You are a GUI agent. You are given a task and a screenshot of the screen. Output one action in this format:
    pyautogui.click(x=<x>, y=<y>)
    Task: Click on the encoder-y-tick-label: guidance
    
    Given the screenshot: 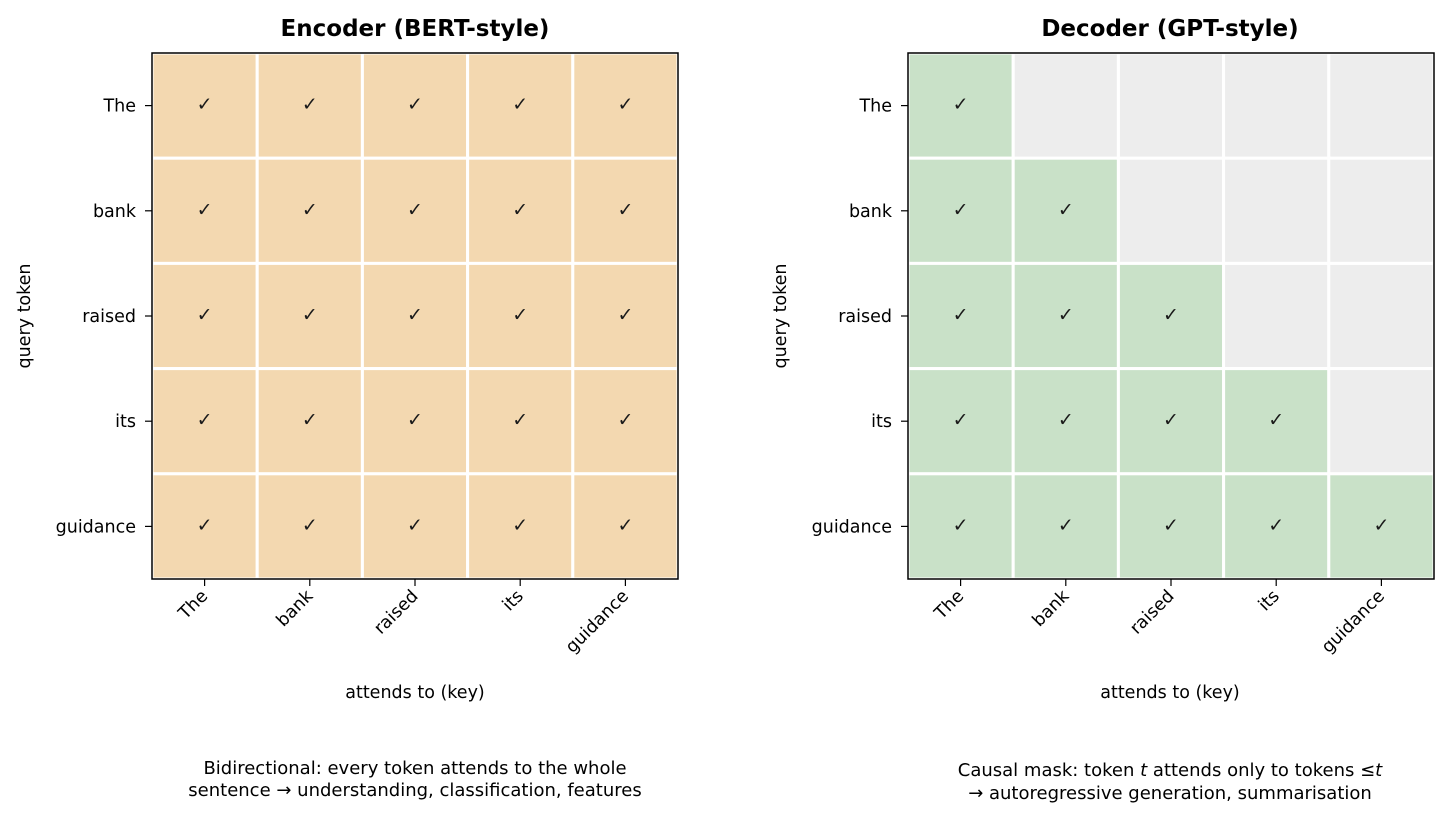 What is the action you would take?
    pyautogui.click(x=96, y=527)
    